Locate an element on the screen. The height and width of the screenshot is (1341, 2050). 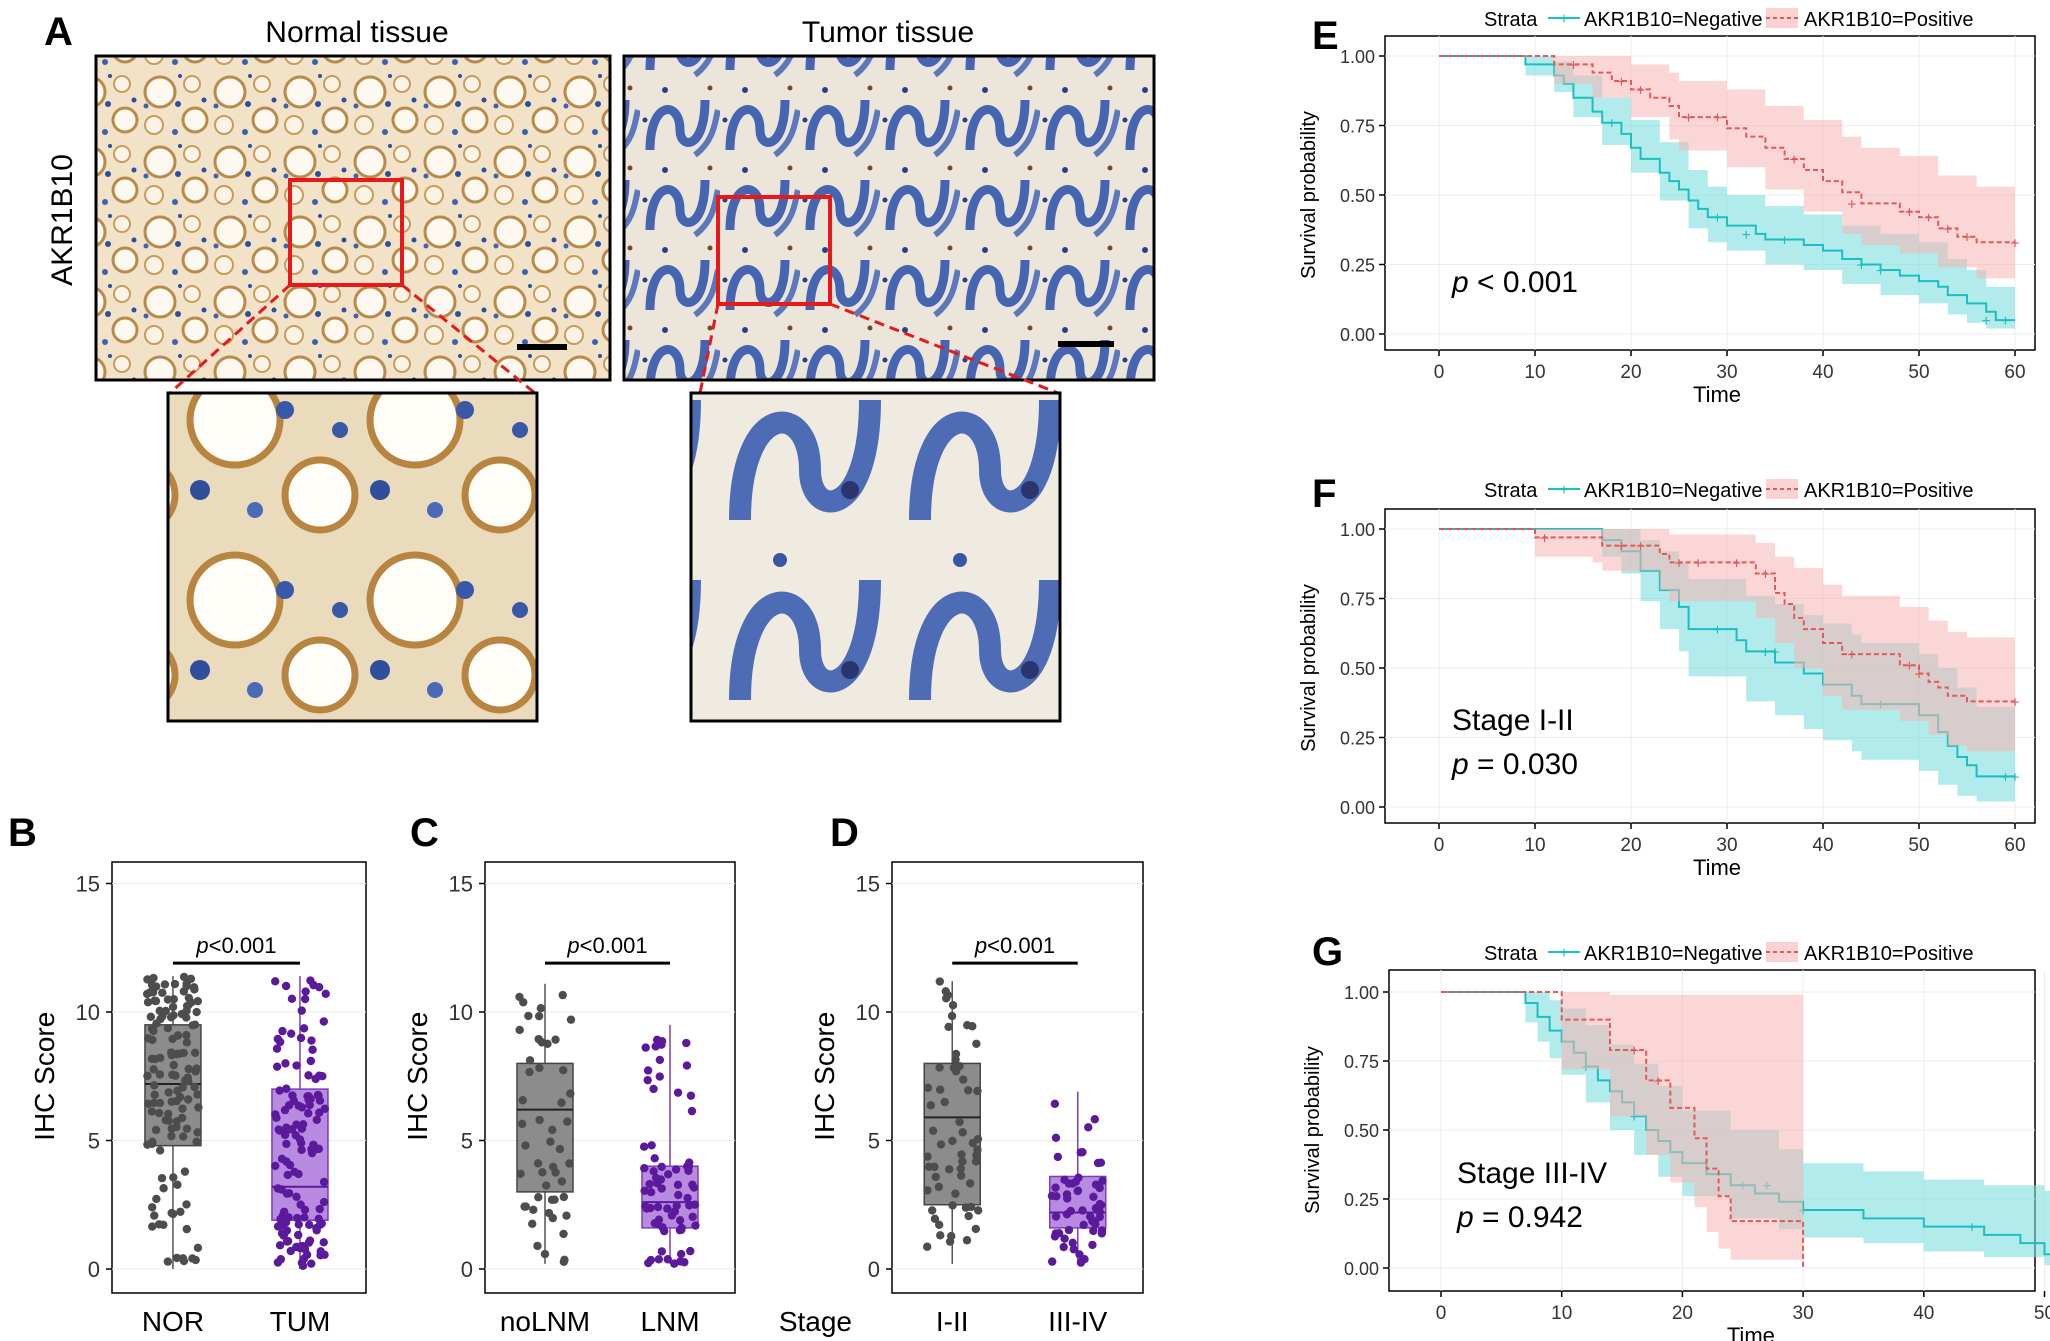
x-tick-label: 20 is located at coordinates (1630, 845).